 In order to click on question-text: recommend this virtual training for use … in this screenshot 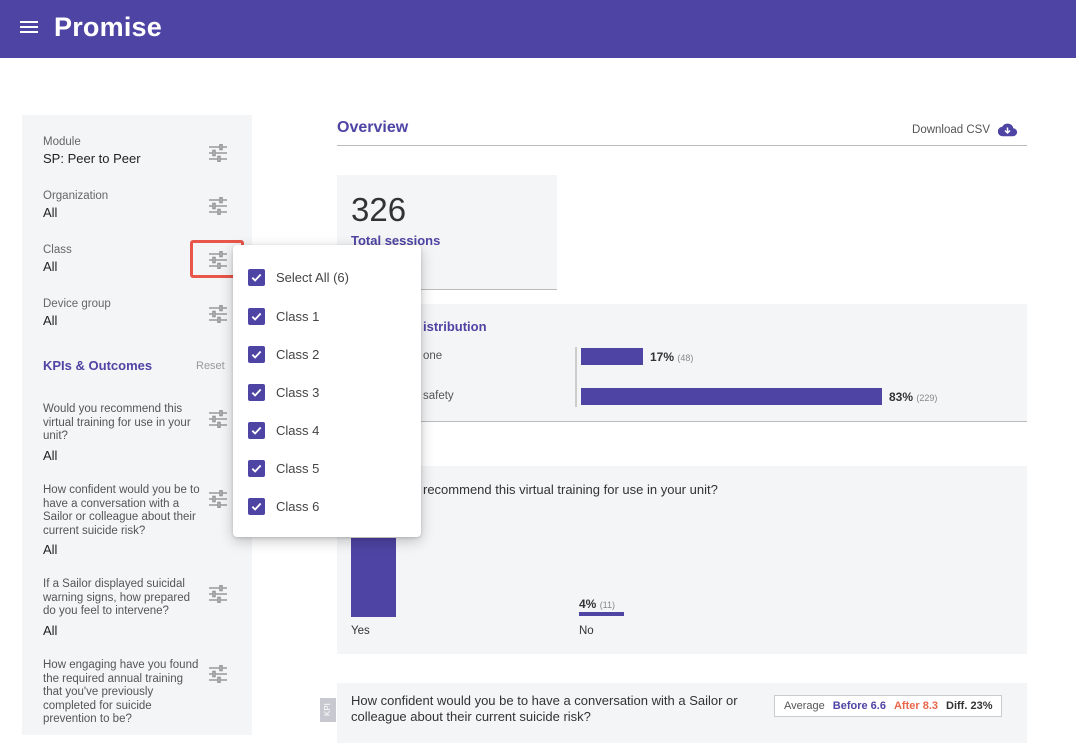, I will do `click(570, 489)`.